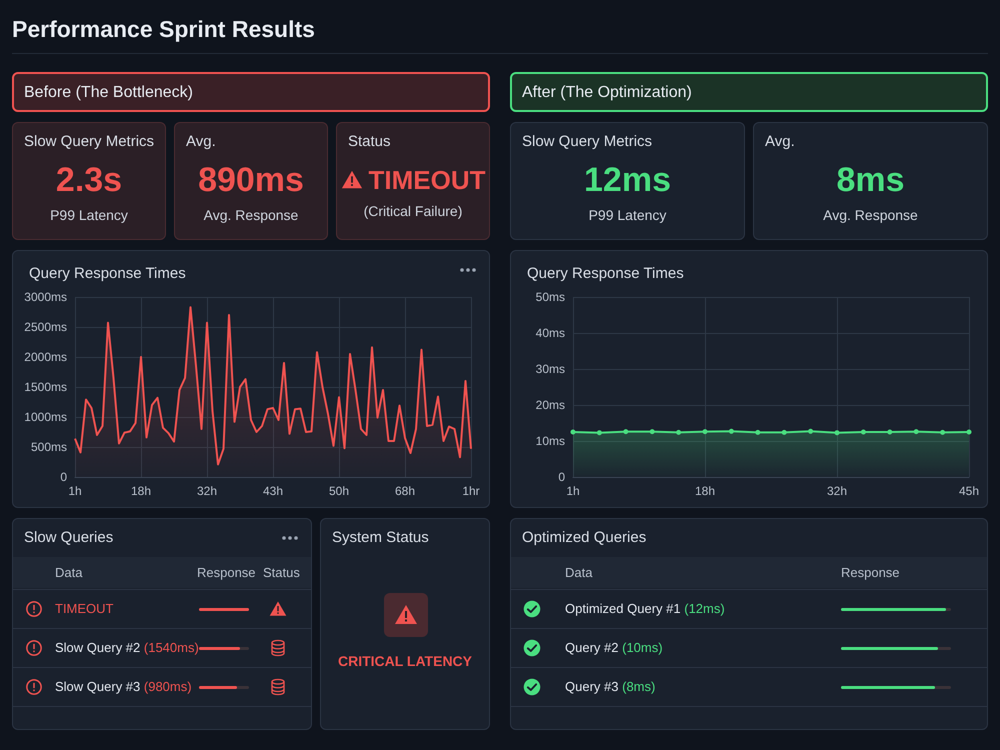 This screenshot has height=750, width=1000. What do you see at coordinates (550, 441) in the screenshot?
I see `y-tick-label: 10ms` at bounding box center [550, 441].